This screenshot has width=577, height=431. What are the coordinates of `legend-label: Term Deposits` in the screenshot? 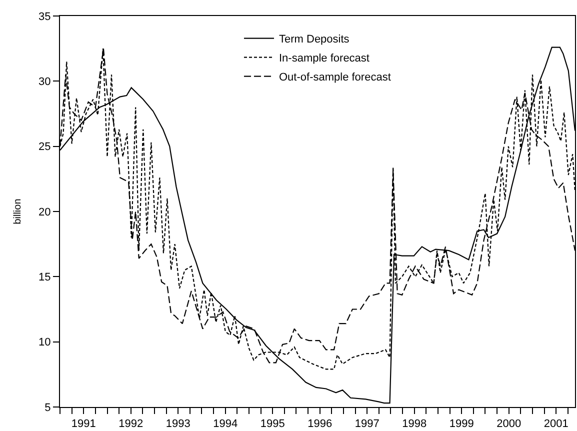 It's located at (314, 40).